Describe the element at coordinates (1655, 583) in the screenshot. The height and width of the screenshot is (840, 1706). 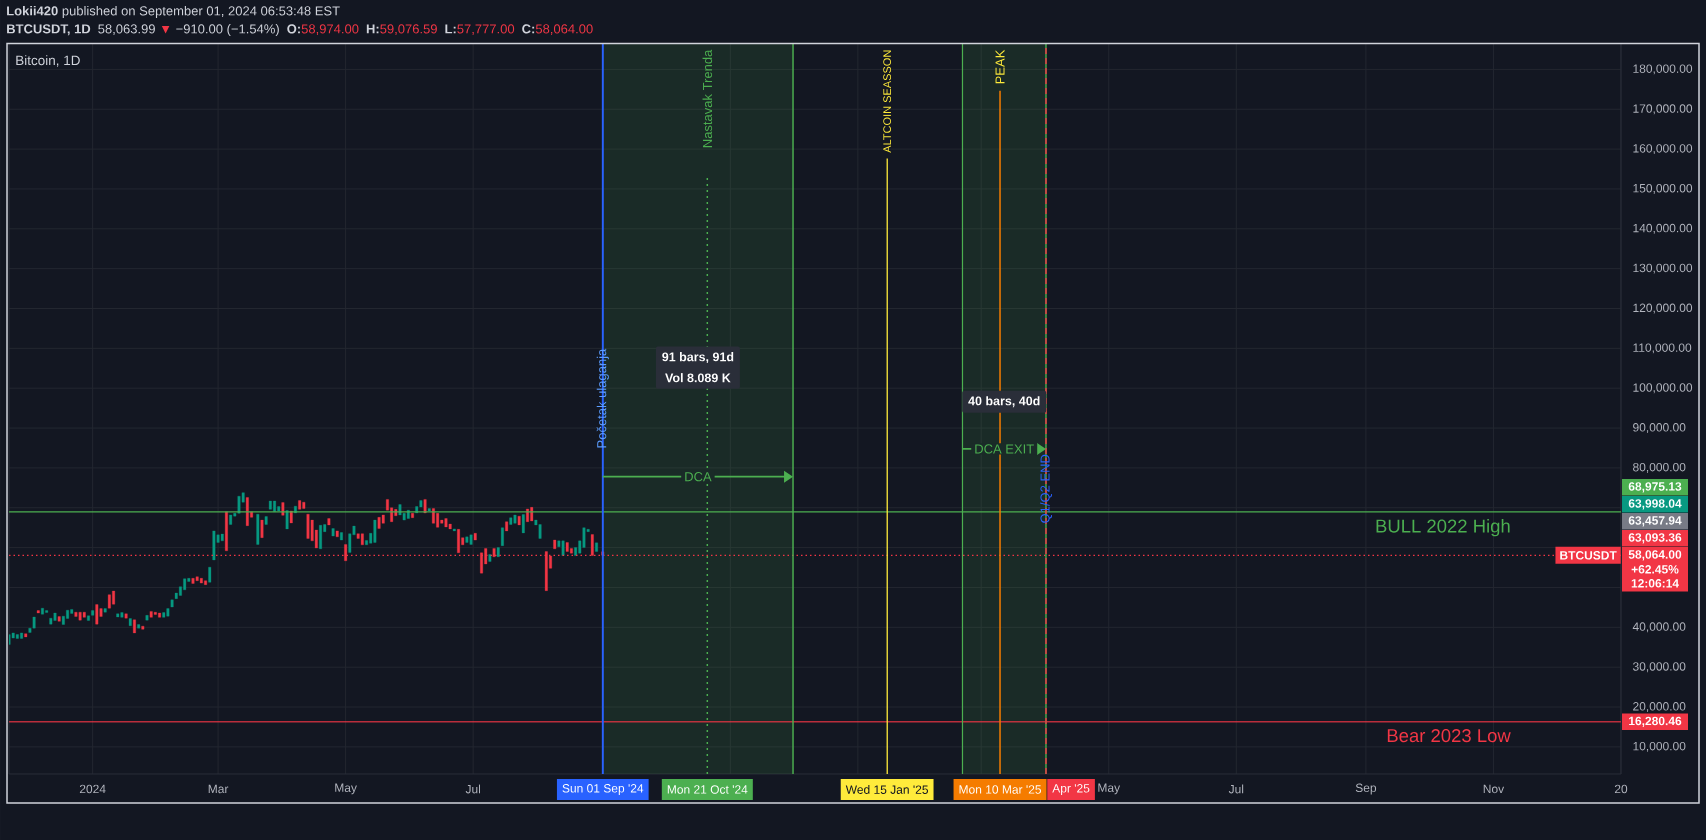
I see `text: 12:06:14` at that location.